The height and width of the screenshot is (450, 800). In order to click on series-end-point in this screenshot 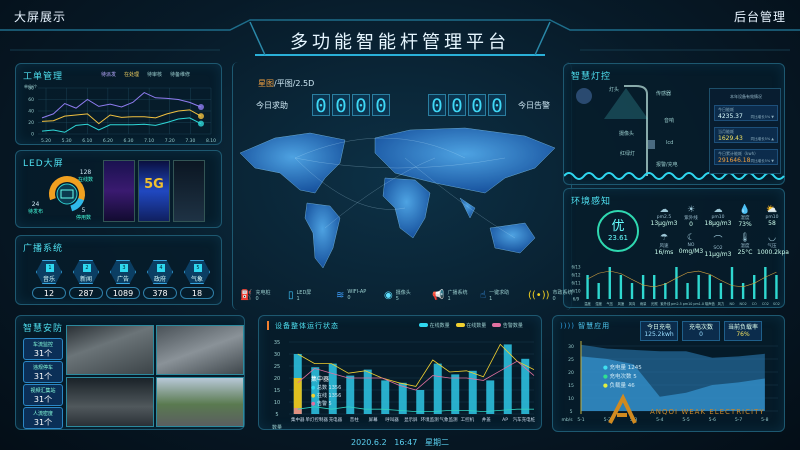, I will do `click(201, 106)`.